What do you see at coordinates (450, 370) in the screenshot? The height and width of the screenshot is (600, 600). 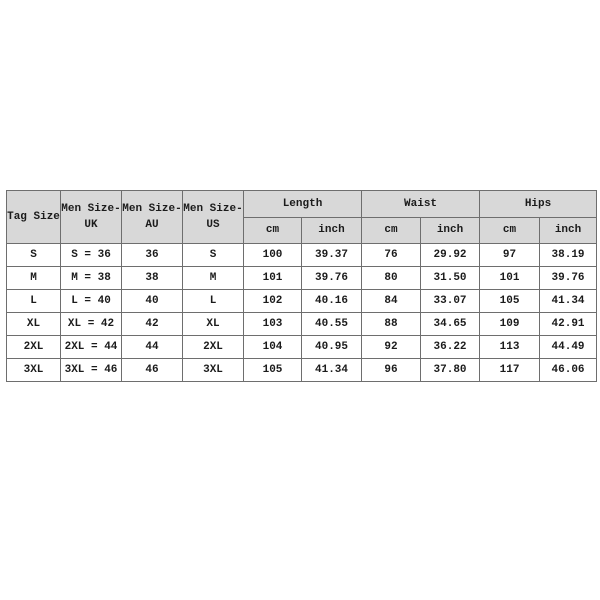 I see `cell-waist-inch: 37.80` at bounding box center [450, 370].